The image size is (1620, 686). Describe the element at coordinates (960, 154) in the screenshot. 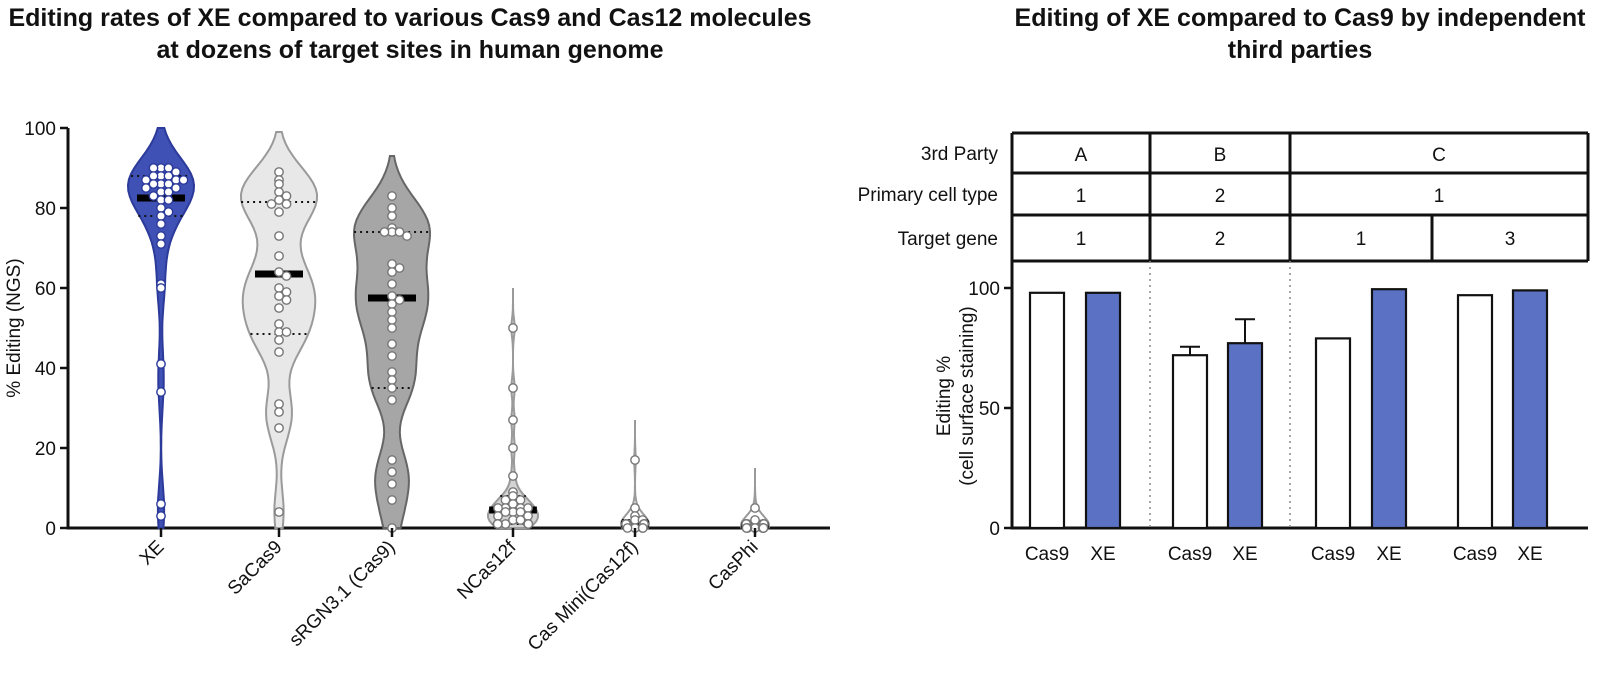

I see `table-row-label: 3rd Party` at that location.